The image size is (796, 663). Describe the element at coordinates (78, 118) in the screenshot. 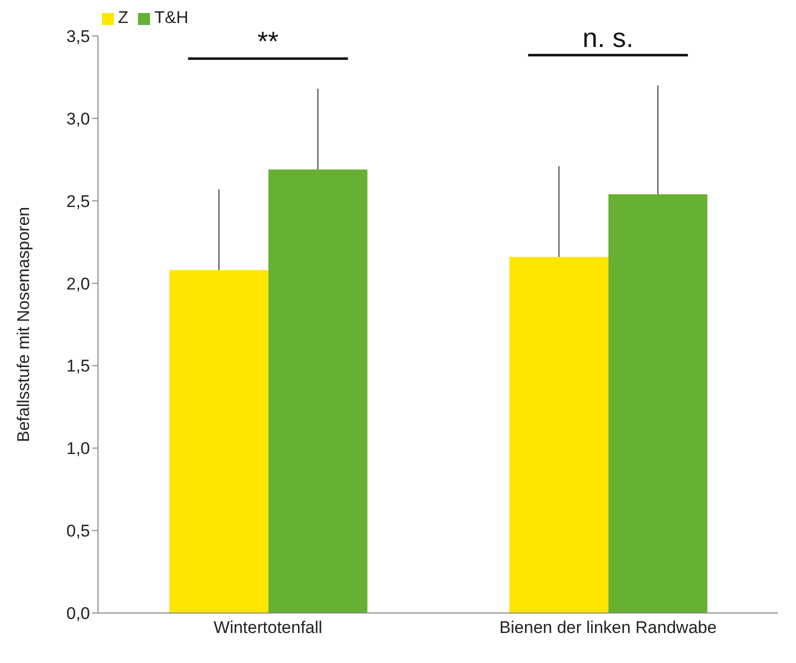

I see `y-tick-label: 3,0` at that location.